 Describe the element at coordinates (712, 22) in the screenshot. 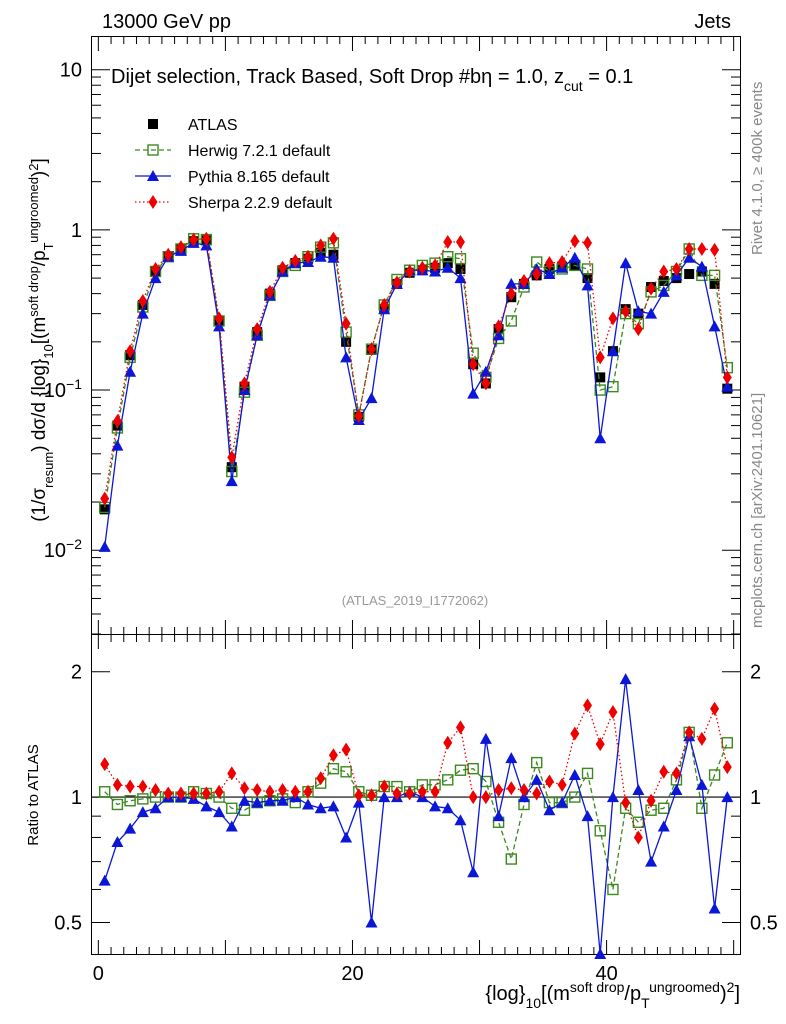

I see `header-right: Jets` at that location.